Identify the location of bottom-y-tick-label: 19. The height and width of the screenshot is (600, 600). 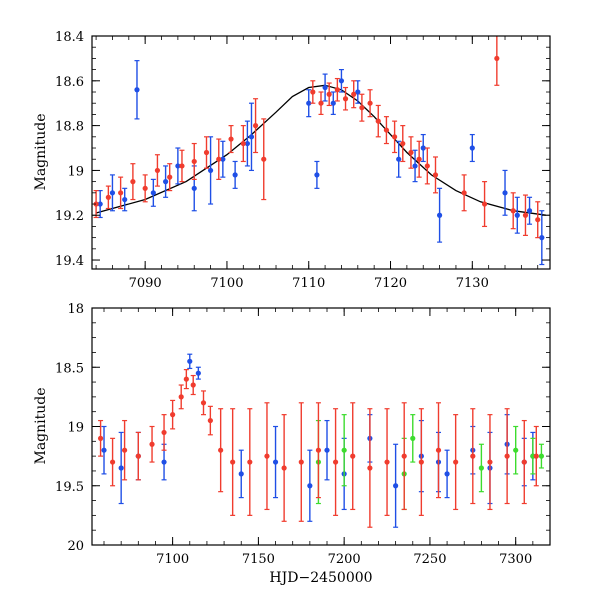
(75, 428).